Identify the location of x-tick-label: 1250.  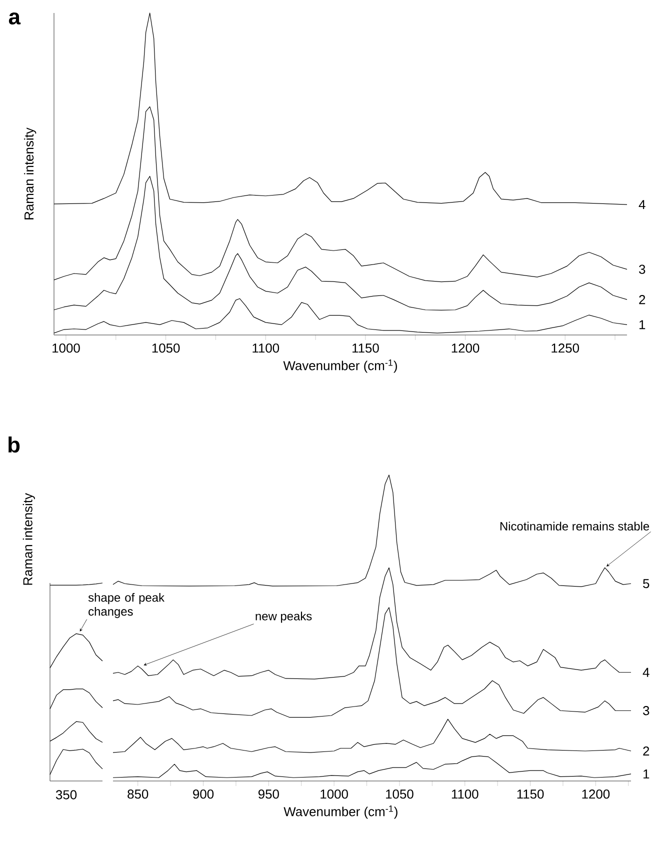
(566, 348).